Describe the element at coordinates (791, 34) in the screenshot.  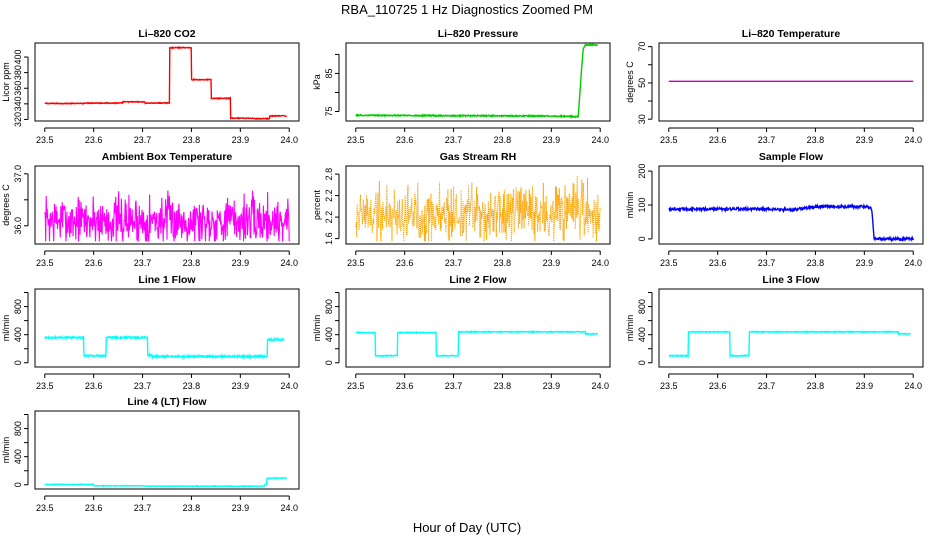
I see `panel-title: Li–820 Temperature` at that location.